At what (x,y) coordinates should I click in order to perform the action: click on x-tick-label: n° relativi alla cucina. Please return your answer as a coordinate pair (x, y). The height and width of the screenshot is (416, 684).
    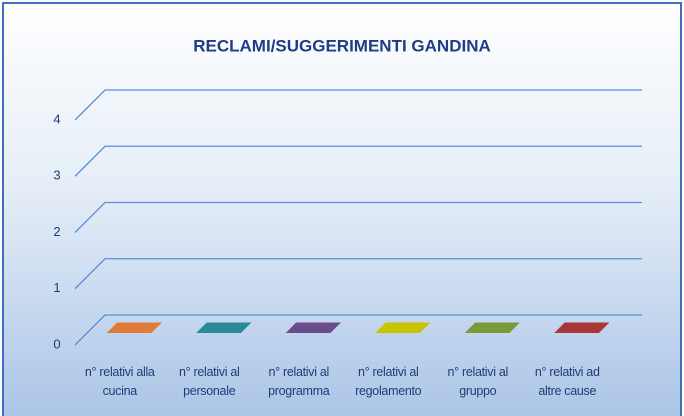
    Looking at the image, I should click on (119, 381).